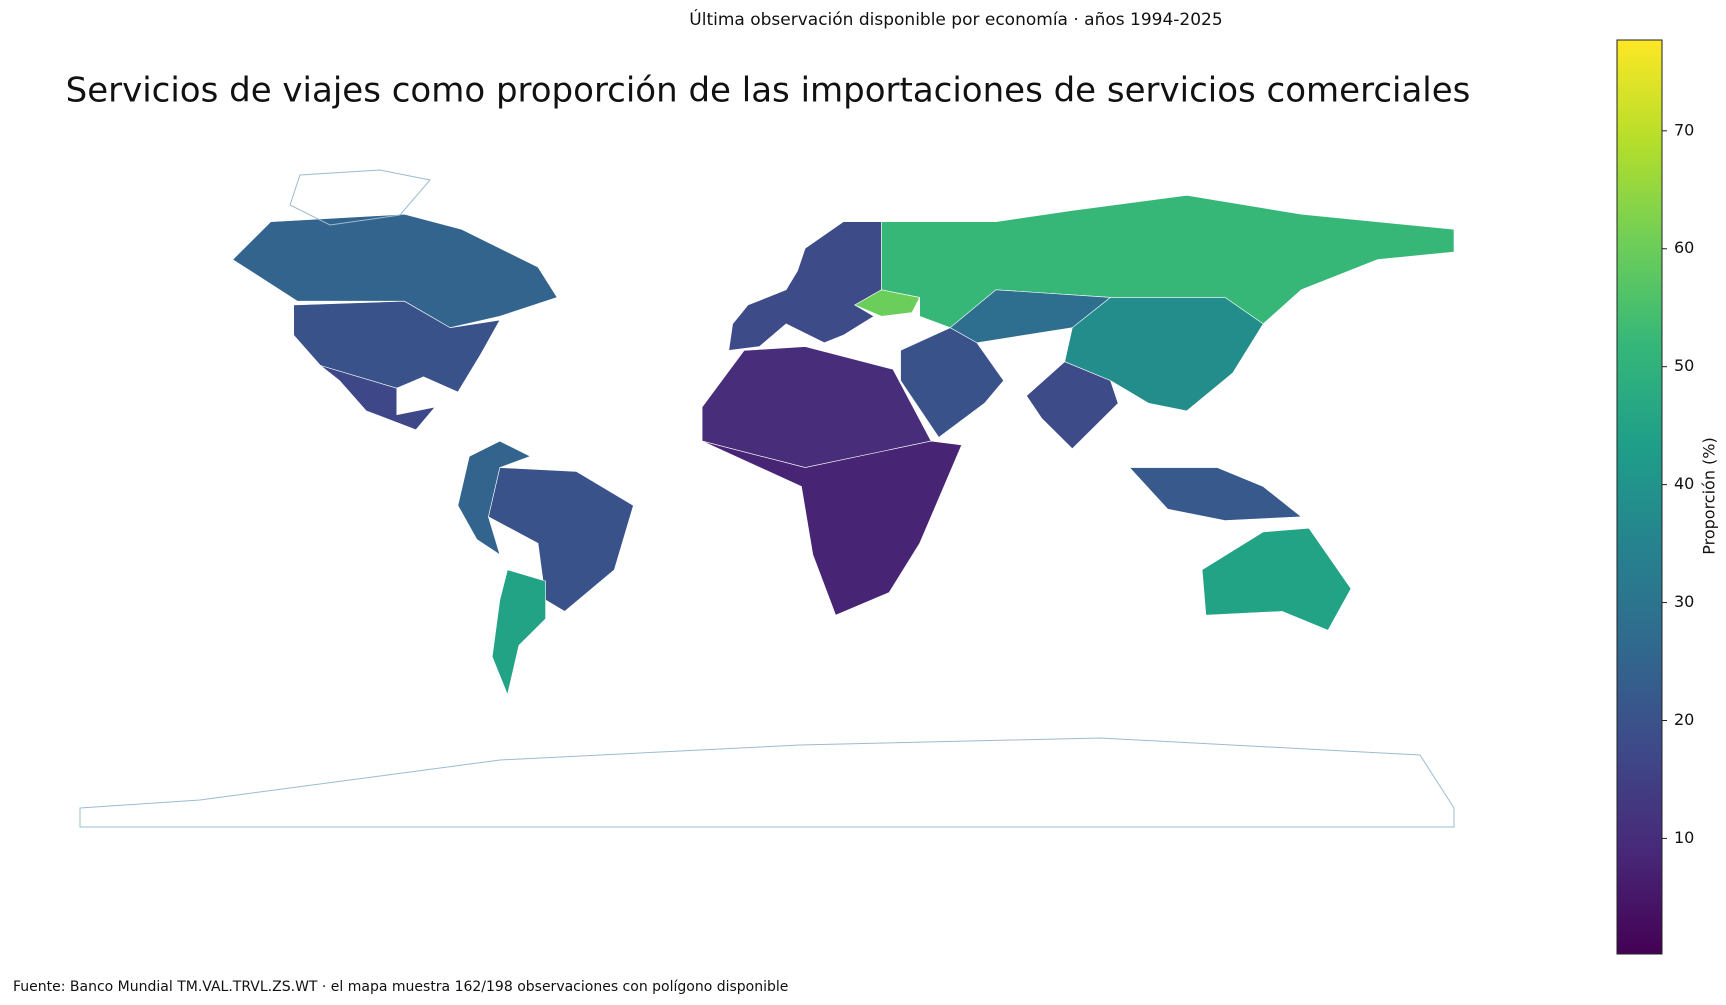  Describe the element at coordinates (1684, 365) in the screenshot. I see `colorbar-tick-label: 50` at that location.